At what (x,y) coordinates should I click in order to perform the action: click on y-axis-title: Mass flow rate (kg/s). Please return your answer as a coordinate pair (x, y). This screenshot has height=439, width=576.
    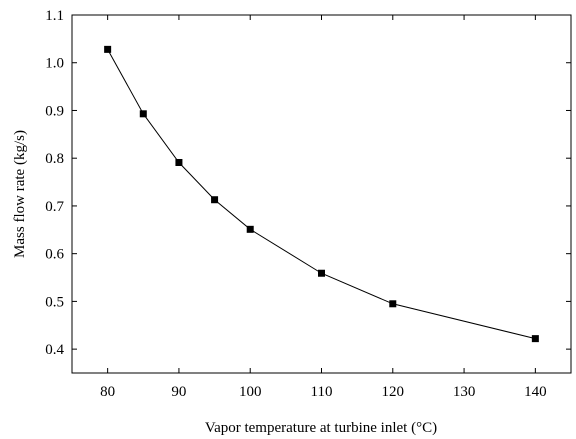
    Looking at the image, I should click on (20, 194).